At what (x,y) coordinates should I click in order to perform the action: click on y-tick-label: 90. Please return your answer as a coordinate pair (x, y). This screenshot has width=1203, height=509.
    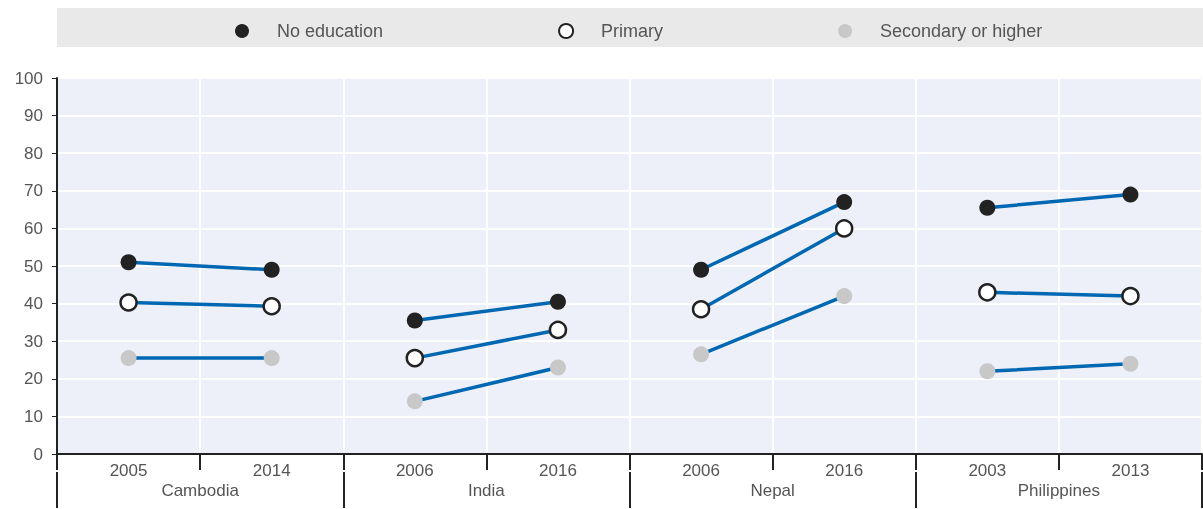
    Looking at the image, I should click on (33, 116).